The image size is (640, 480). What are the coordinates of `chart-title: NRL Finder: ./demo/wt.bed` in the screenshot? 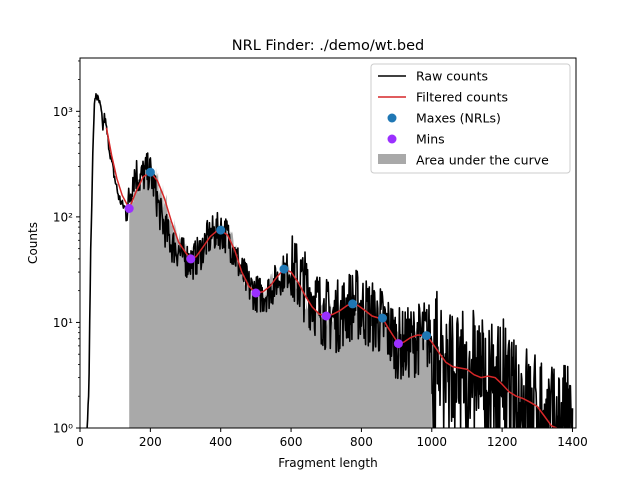 It's located at (328, 46).